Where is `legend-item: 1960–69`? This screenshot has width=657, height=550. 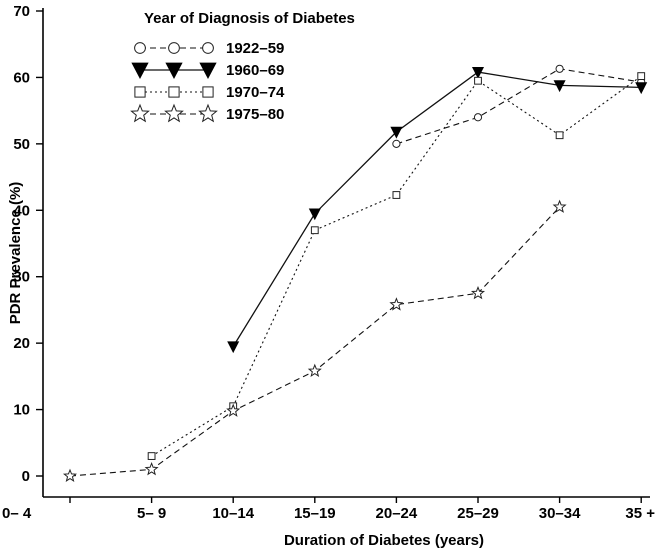 legend-item: 1960–69 is located at coordinates (207, 70).